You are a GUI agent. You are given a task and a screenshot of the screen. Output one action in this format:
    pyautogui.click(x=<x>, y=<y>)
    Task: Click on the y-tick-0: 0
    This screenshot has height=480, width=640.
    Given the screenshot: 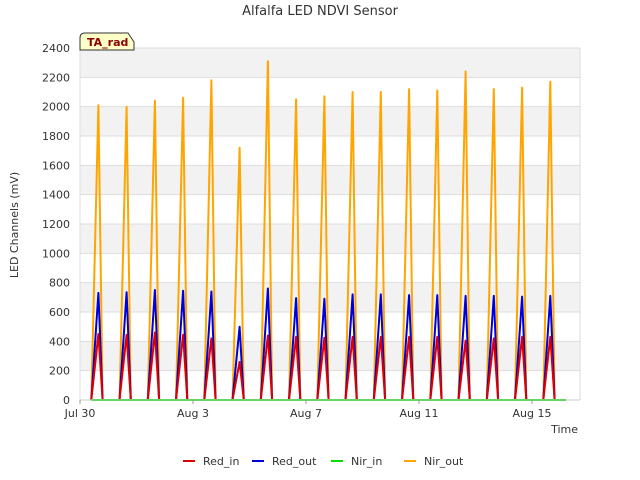 What is the action you would take?
    pyautogui.click(x=66, y=400)
    